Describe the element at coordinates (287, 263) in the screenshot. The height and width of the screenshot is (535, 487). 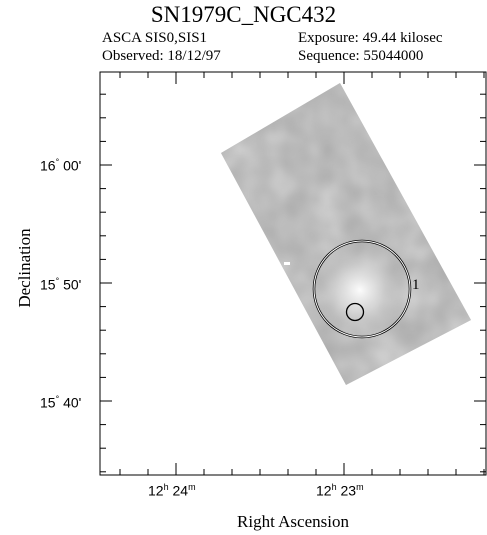
I see `field-artifact` at that location.